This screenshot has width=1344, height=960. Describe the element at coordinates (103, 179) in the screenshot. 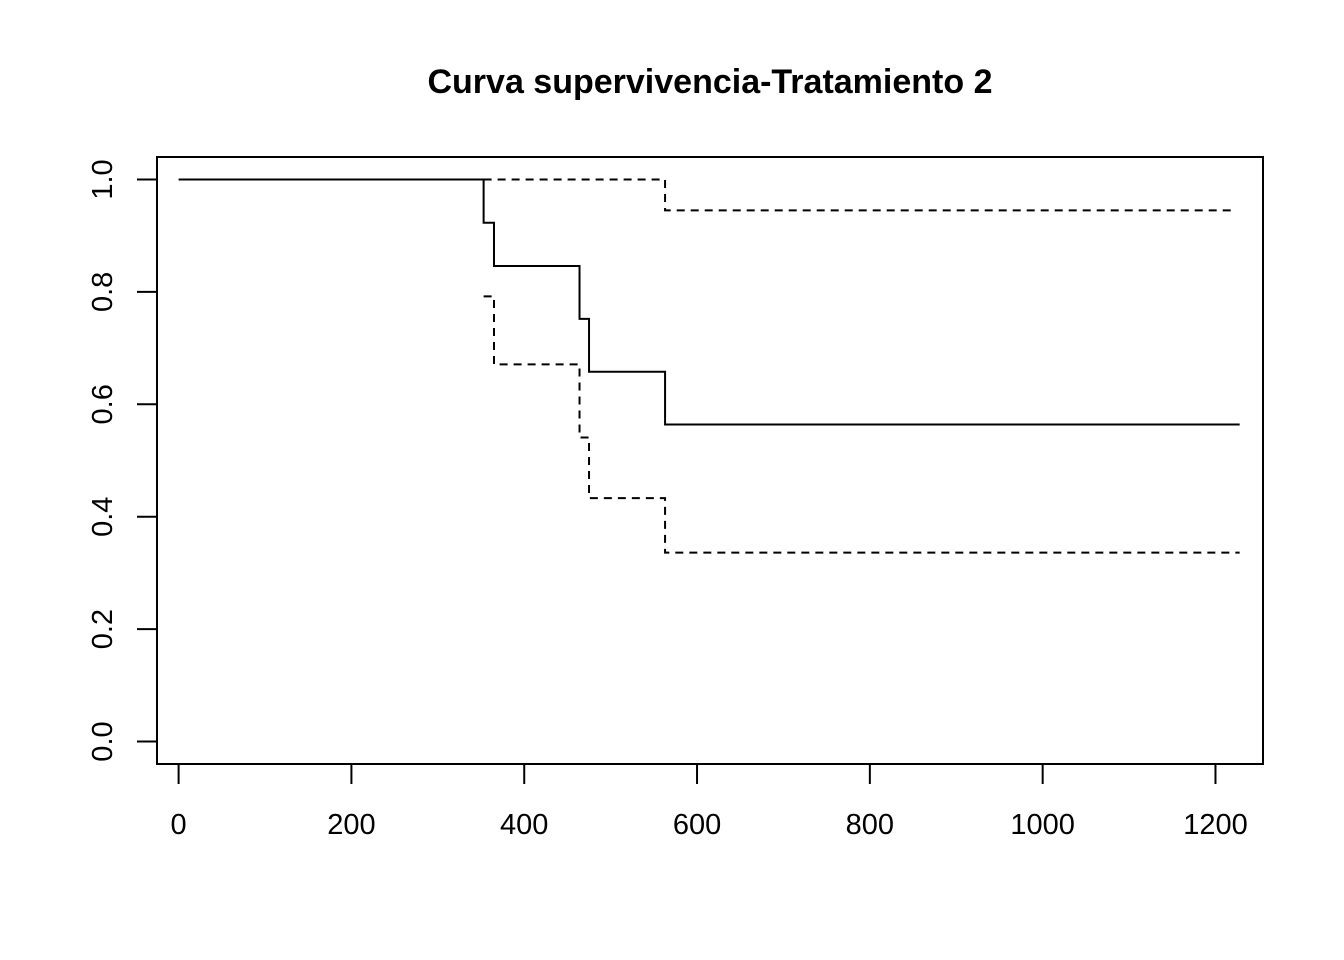

I see `y-tick-label: 1.0` at that location.